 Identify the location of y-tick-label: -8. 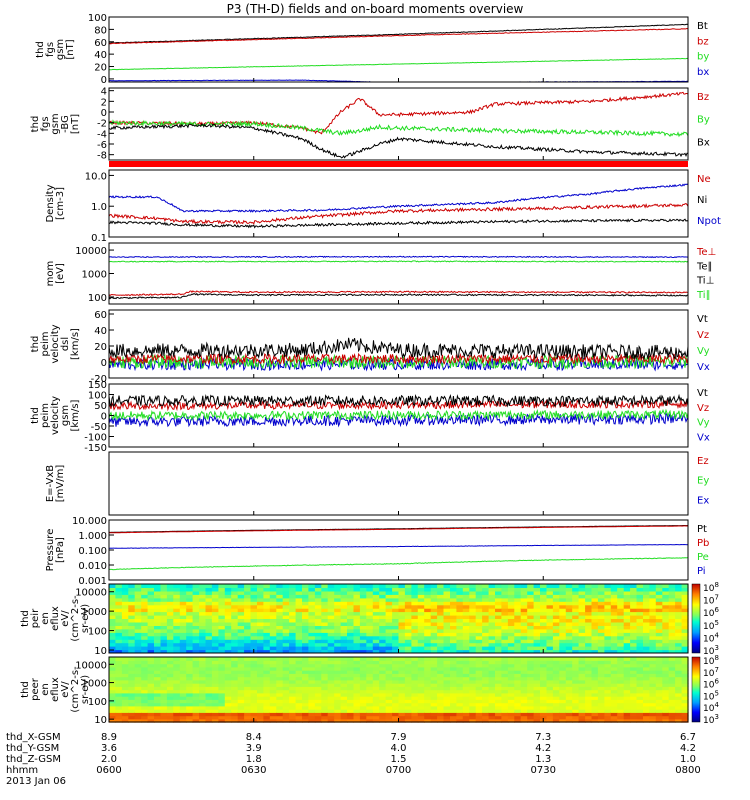
(102, 156).